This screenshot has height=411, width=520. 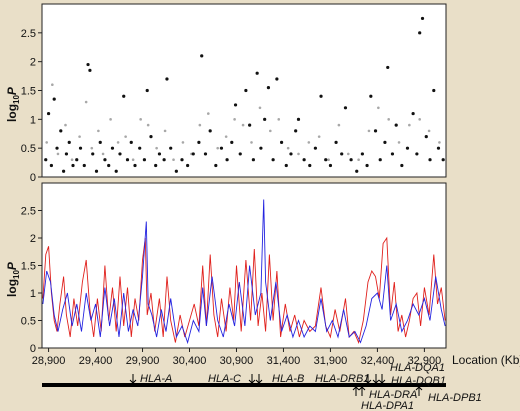 I want to click on x-tick-label: 30,900, so click(x=237, y=361).